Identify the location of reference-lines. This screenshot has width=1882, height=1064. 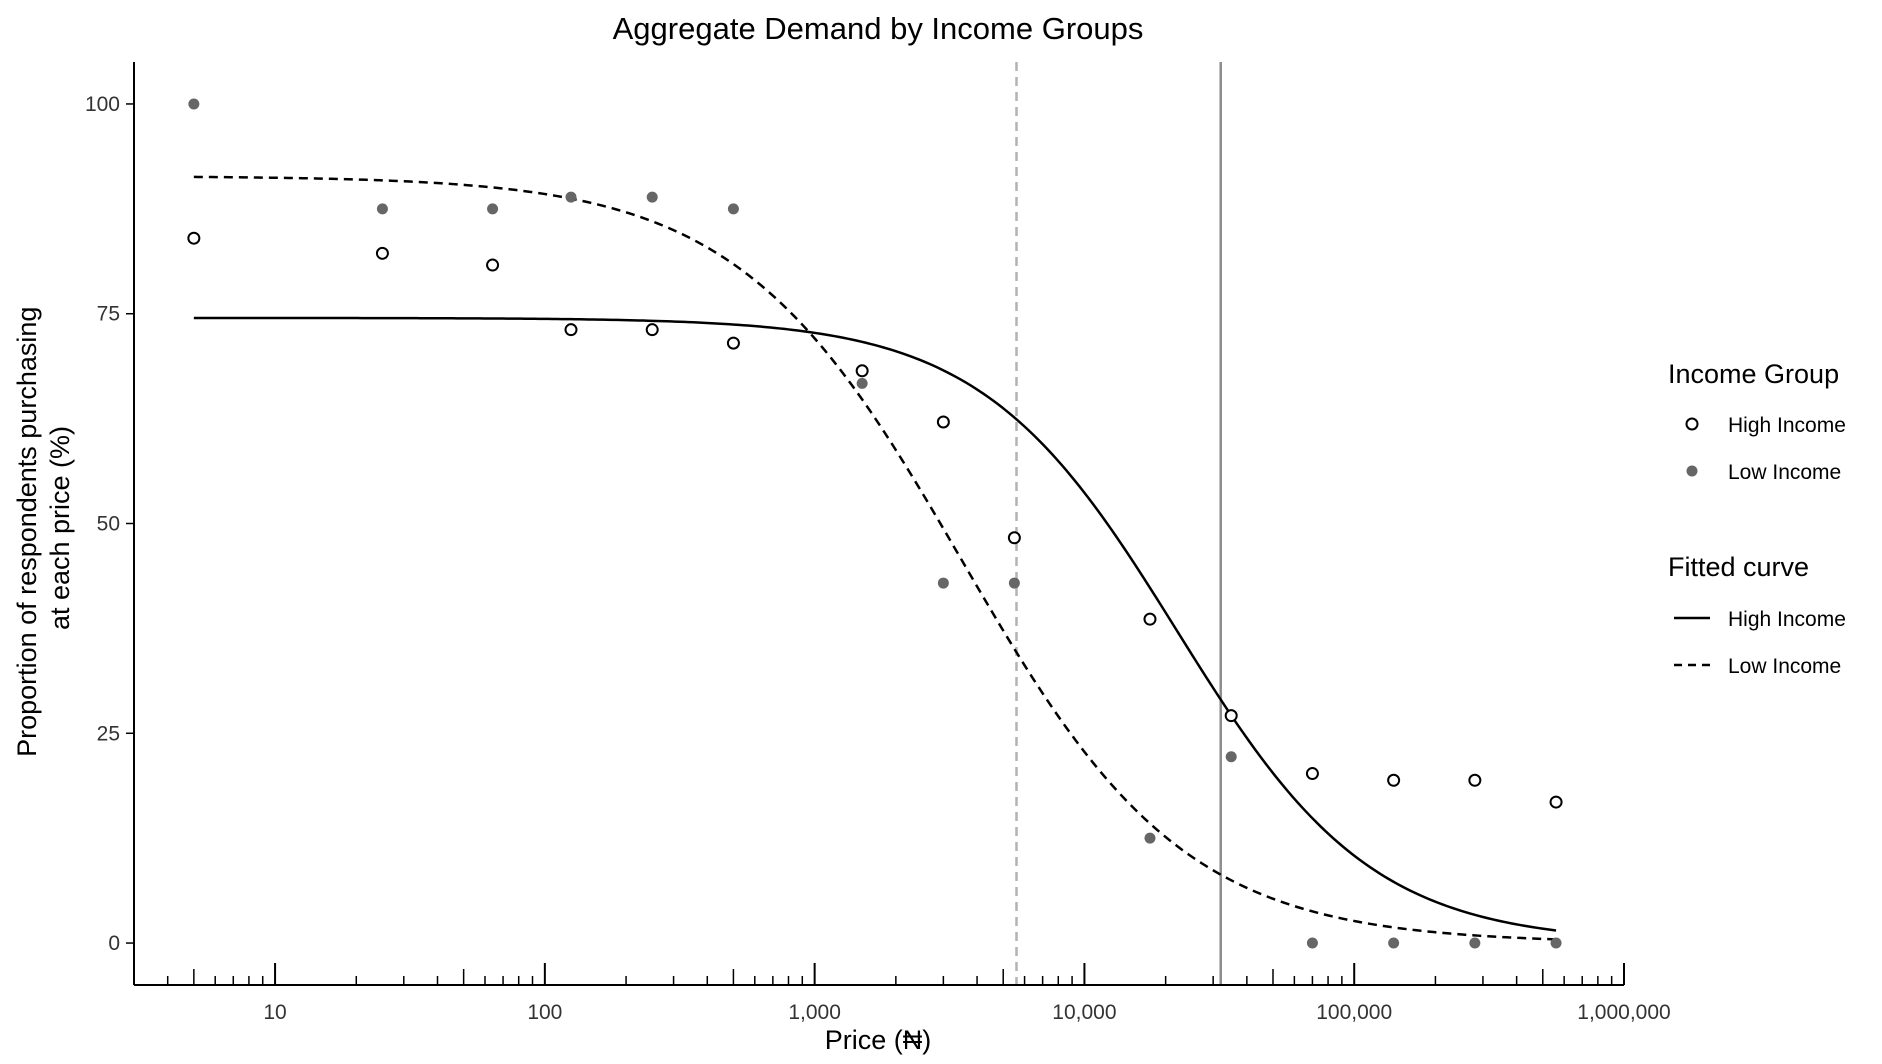
(1118, 523).